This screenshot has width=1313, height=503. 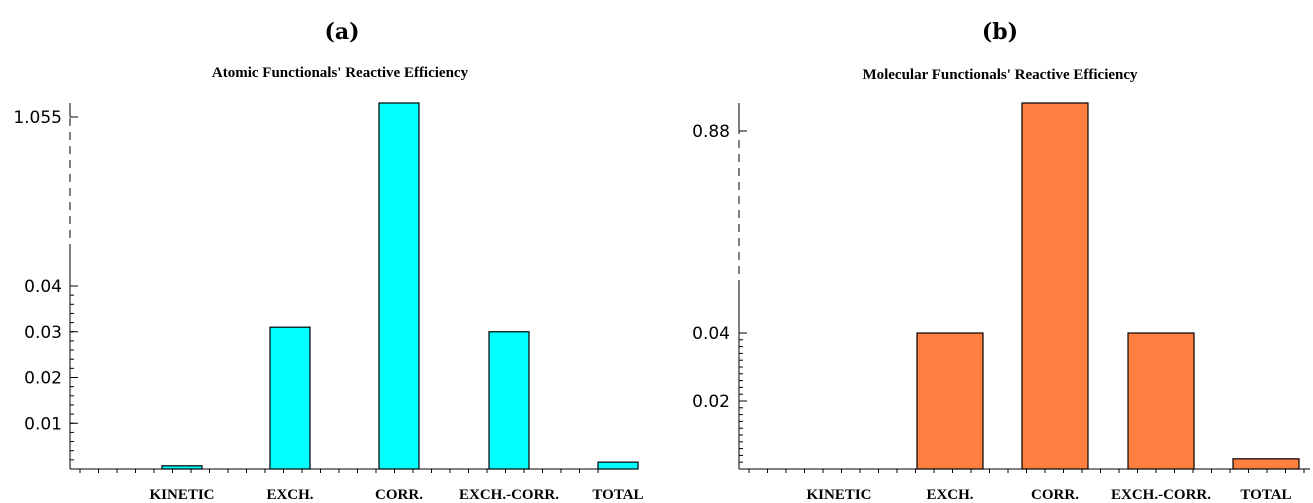 What do you see at coordinates (1265, 495) in the screenshot?
I see `panel-b-category-label: TOTAL` at bounding box center [1265, 495].